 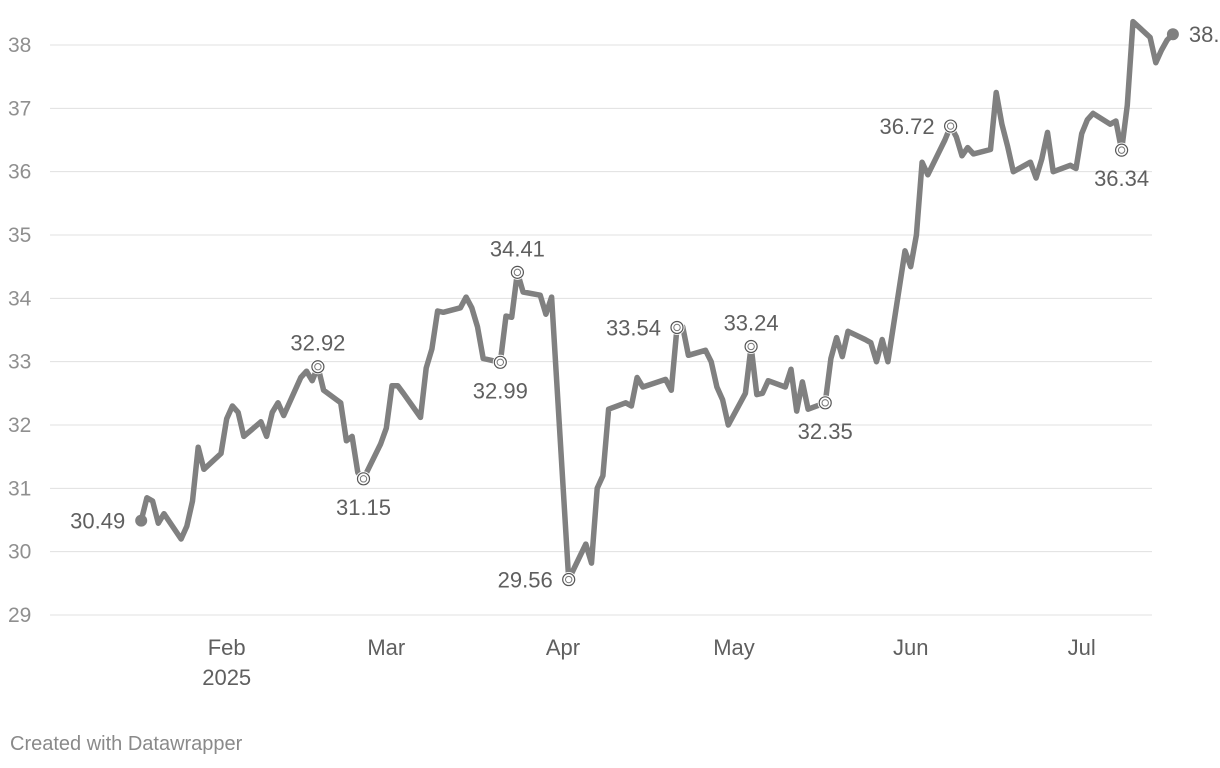 What do you see at coordinates (227, 647) in the screenshot?
I see `x-tick-label: Feb` at bounding box center [227, 647].